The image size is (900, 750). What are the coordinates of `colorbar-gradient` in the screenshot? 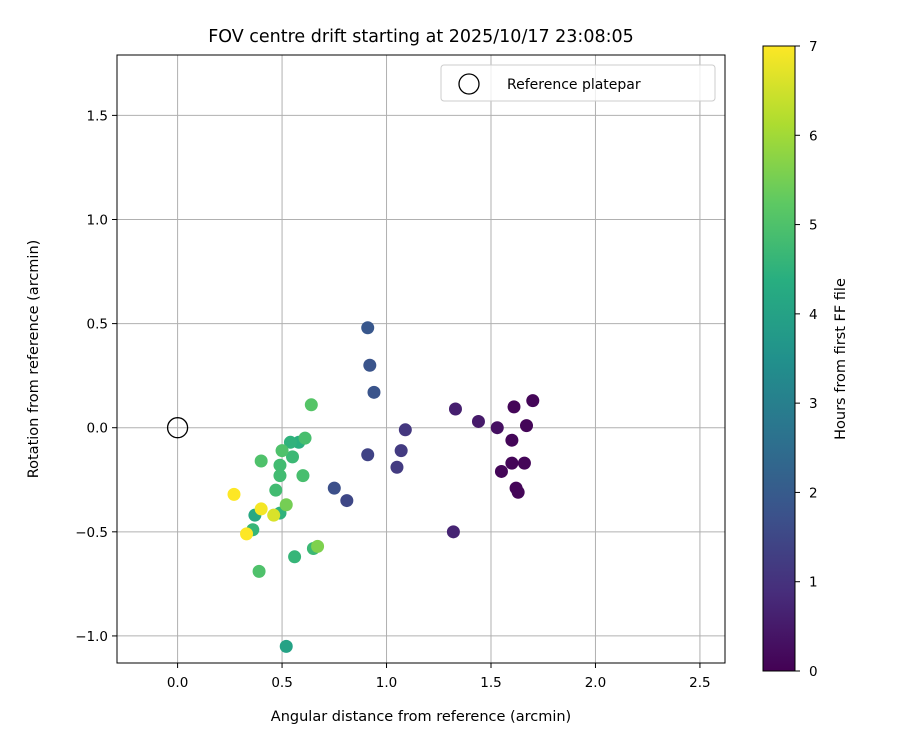 It's located at (779, 358).